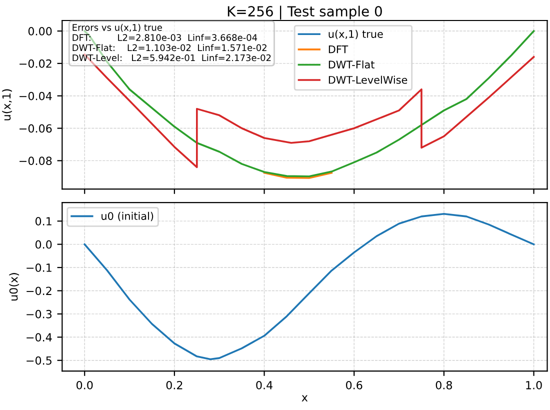 The width and height of the screenshot is (550, 410). What do you see at coordinates (174, 385) in the screenshot?
I see `x-tick-label: 0.2` at bounding box center [174, 385].